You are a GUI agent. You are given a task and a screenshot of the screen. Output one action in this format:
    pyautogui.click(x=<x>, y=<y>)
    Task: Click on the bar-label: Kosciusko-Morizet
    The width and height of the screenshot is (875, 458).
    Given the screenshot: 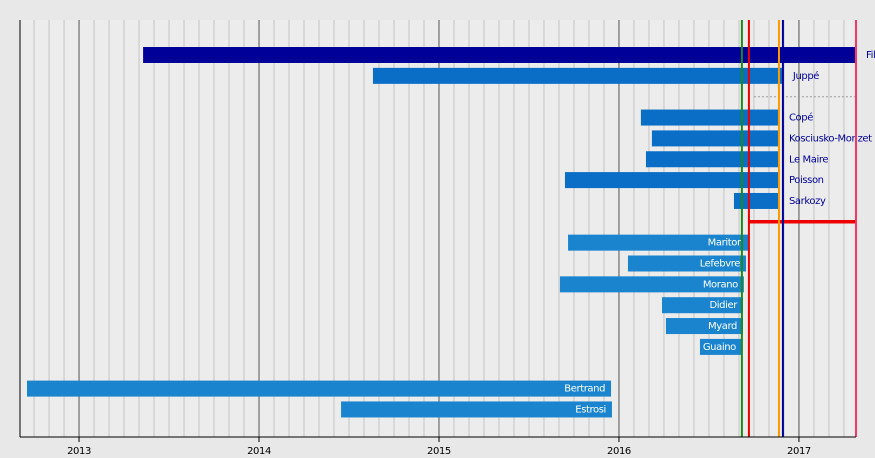 What is the action you would take?
    pyautogui.click(x=830, y=138)
    